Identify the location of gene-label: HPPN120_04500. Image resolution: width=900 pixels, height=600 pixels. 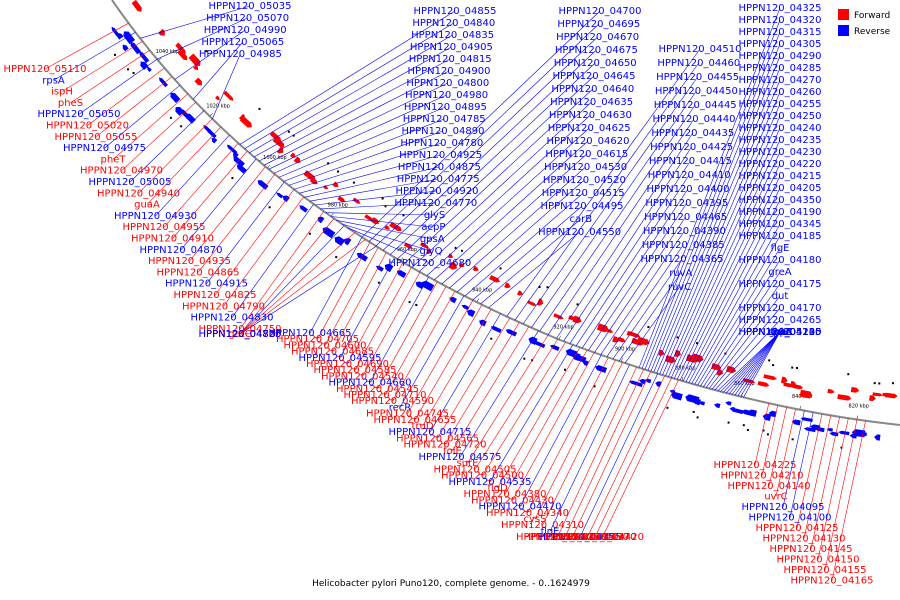
(482, 476).